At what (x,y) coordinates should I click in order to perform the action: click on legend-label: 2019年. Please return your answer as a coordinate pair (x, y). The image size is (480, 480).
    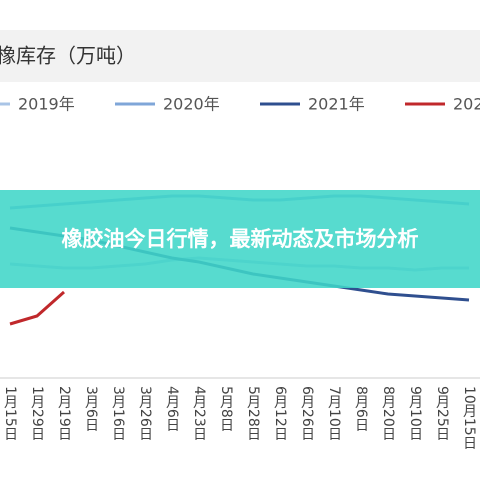
    Looking at the image, I should click on (46, 104).